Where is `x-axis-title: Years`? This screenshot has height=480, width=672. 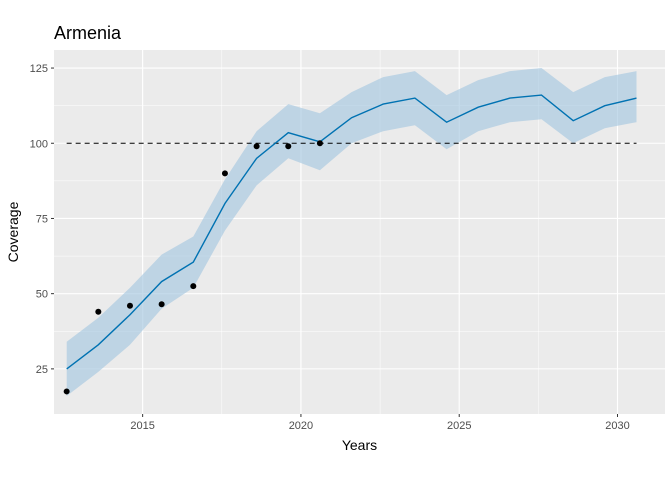 x-axis-title: Years is located at coordinates (359, 445).